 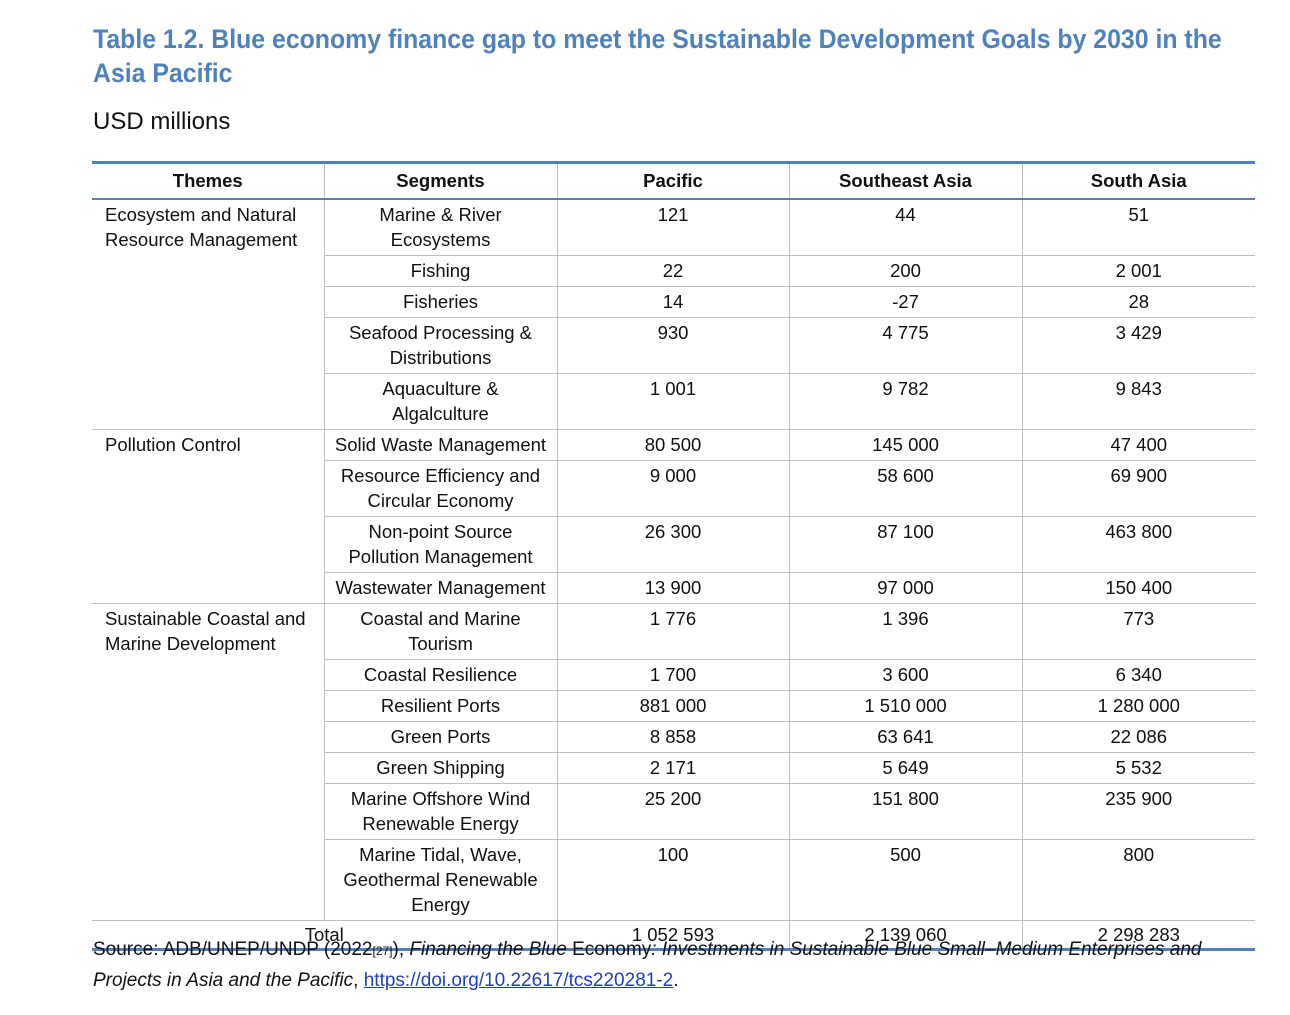 I want to click on pacific-cell: 26 300, so click(x=673, y=544).